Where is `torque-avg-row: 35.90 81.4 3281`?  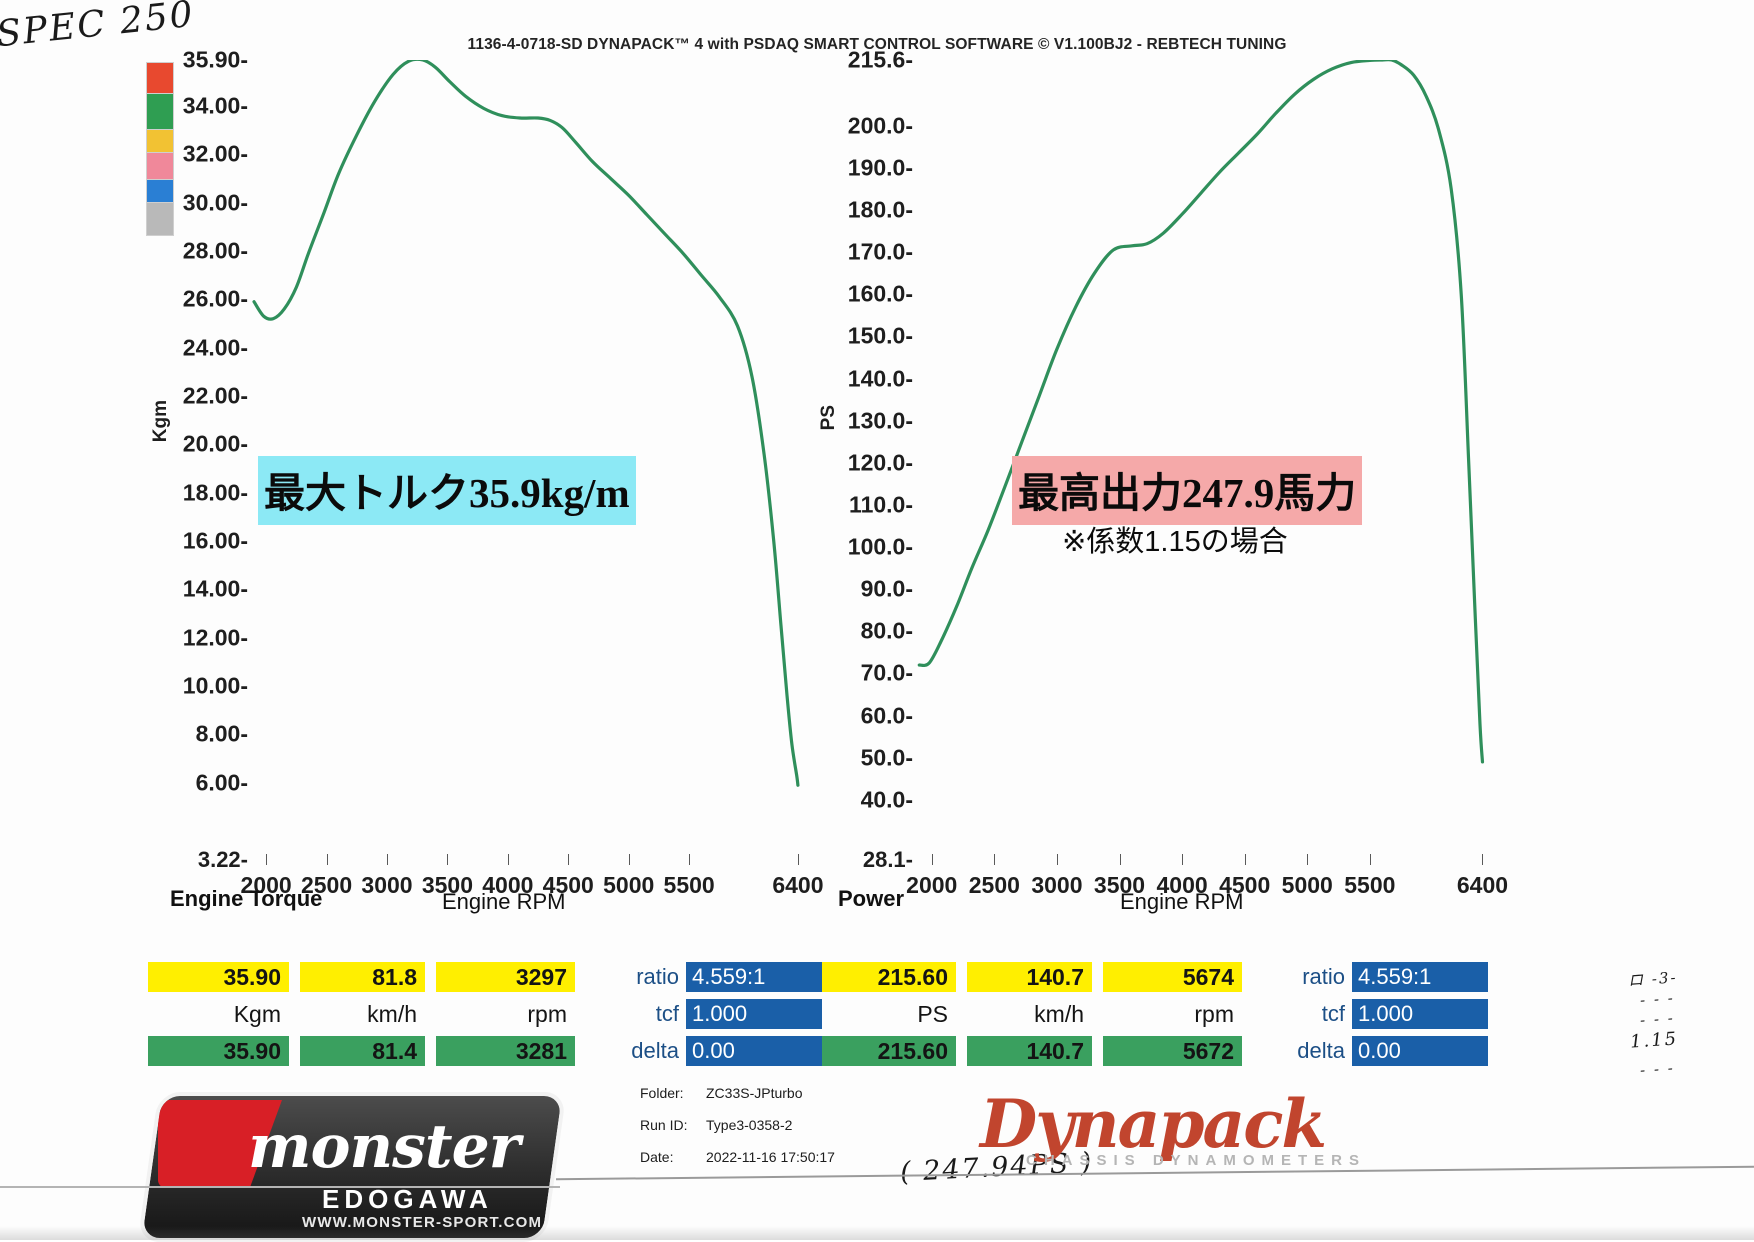 torque-avg-row: 35.90 81.4 3281 is located at coordinates (361, 1051).